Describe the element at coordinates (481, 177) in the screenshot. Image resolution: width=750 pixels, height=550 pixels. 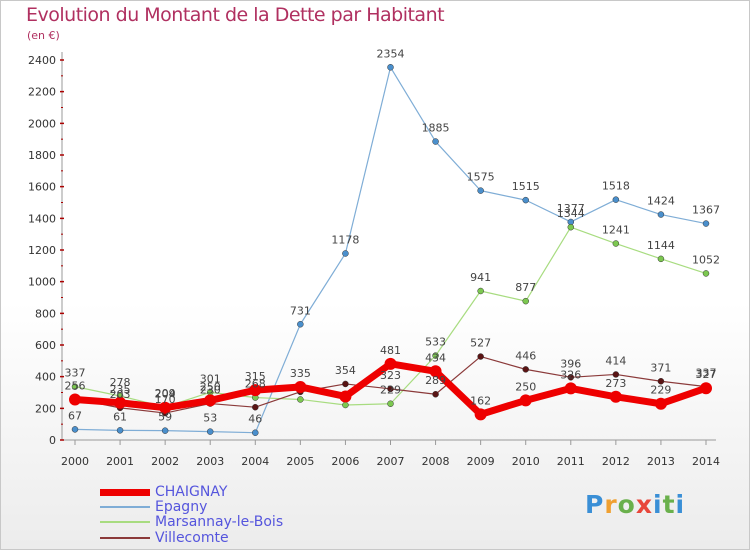
I see `data-label: 1575` at that location.